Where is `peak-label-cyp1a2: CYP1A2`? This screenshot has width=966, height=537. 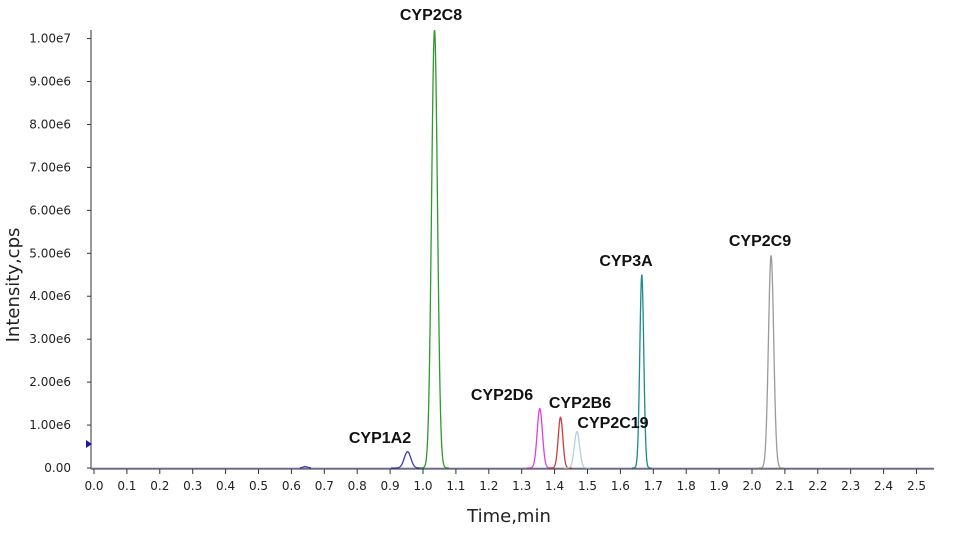 peak-label-cyp1a2: CYP1A2 is located at coordinates (380, 438).